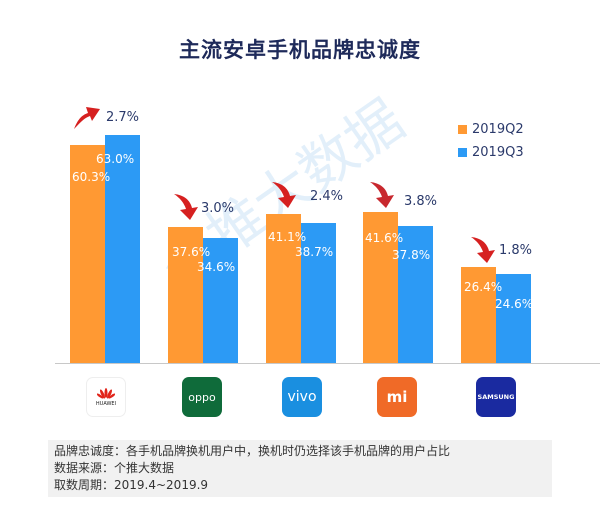  I want to click on delta-vivo: 2.4%, so click(327, 196).